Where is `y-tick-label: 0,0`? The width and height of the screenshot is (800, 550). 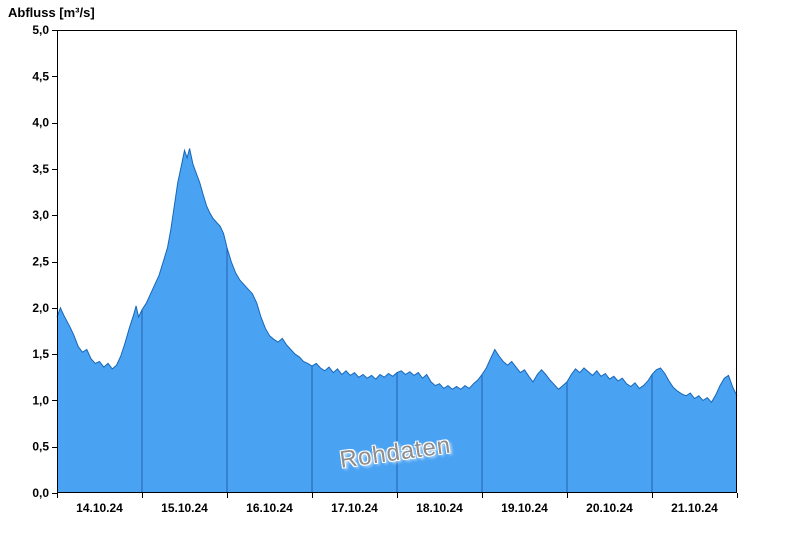
y-tick-label: 0,0 is located at coordinates (40, 493).